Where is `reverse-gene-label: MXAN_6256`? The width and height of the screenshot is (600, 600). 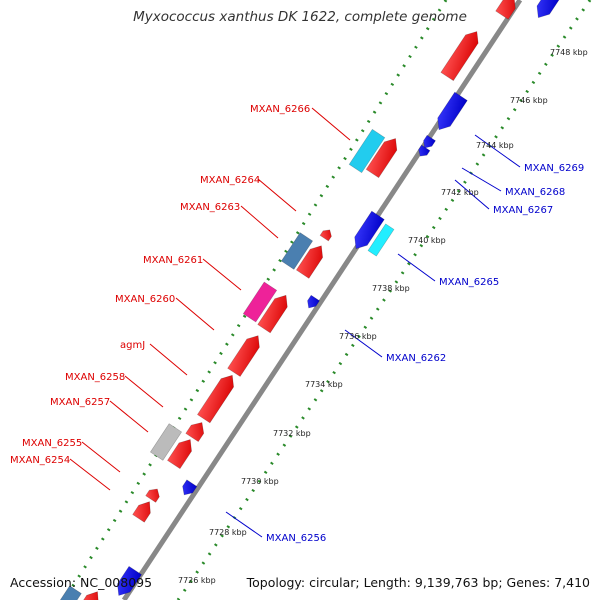
reverse-gene-label: MXAN_6256 is located at coordinates (296, 538).